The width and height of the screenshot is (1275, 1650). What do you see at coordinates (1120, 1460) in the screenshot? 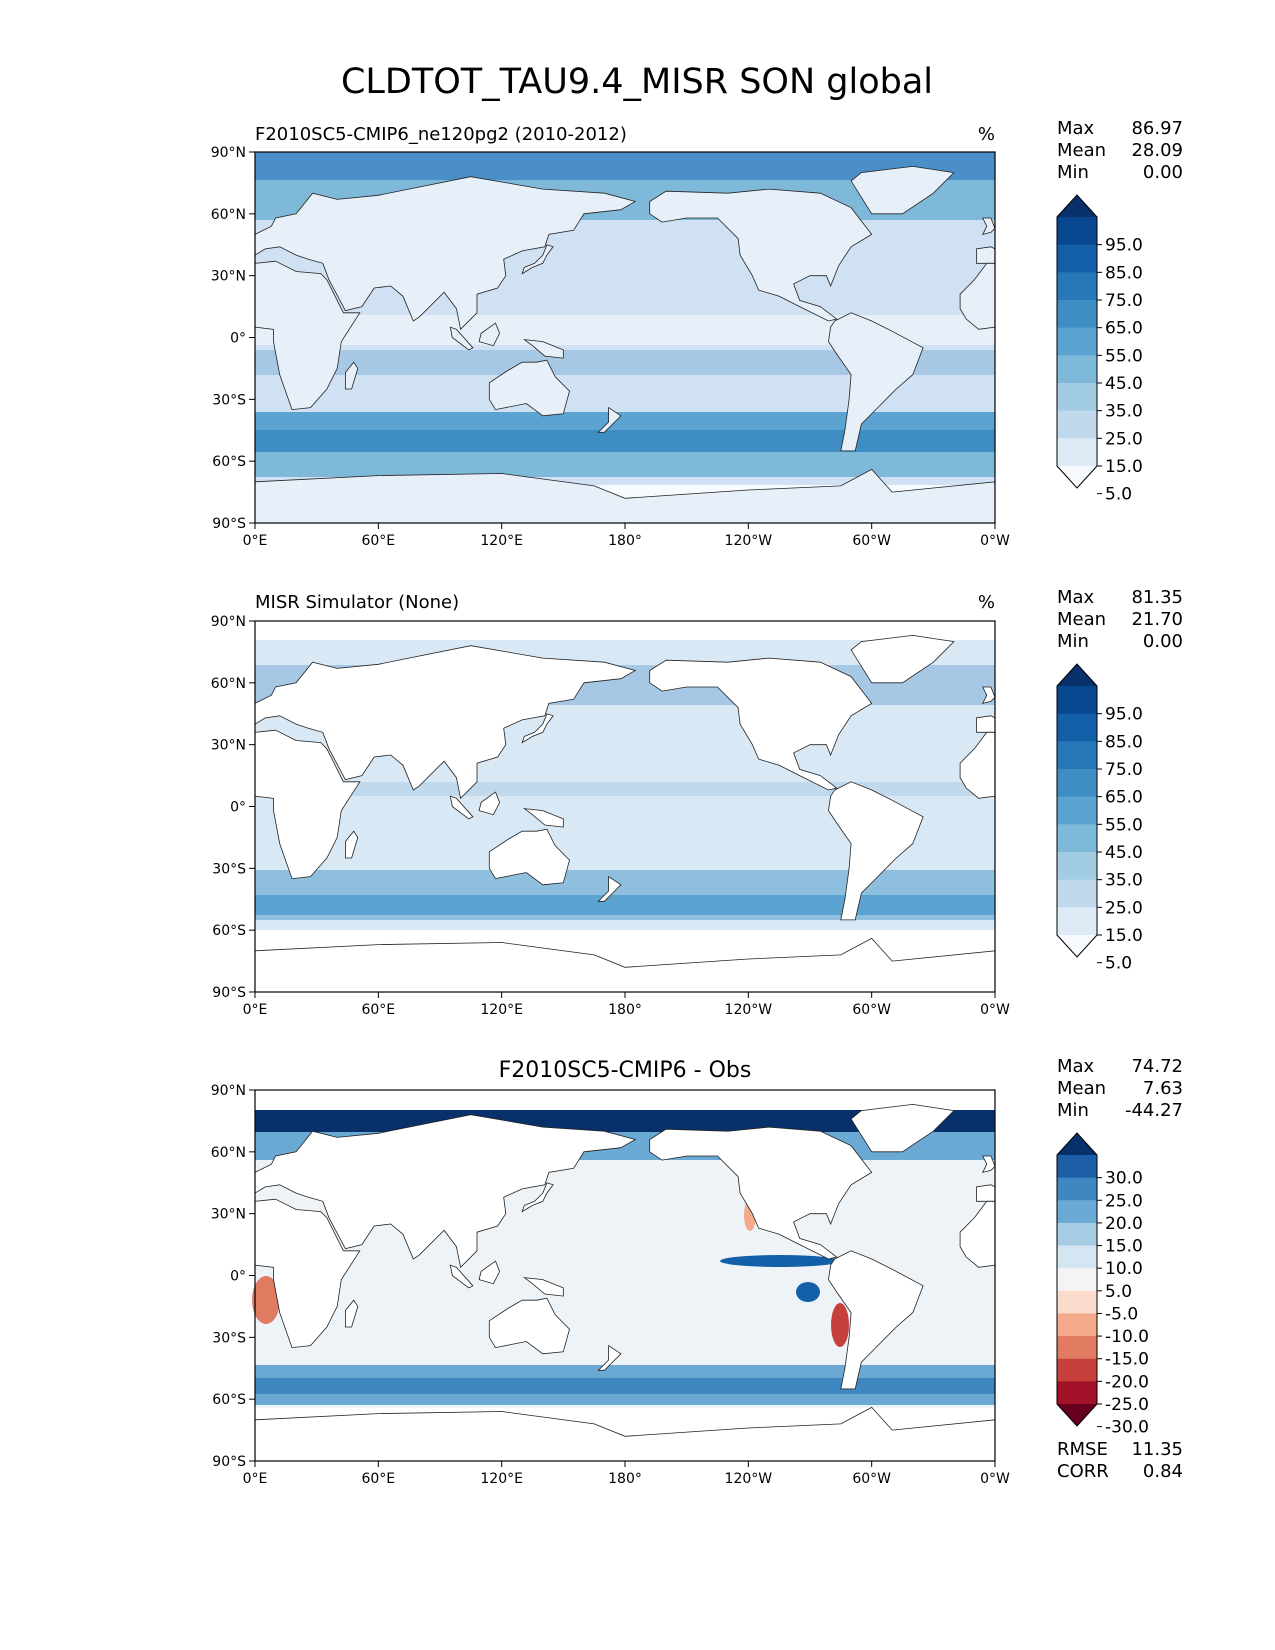
I see `metrics-block: RMSE 11.35 CORR 0.84` at bounding box center [1120, 1460].